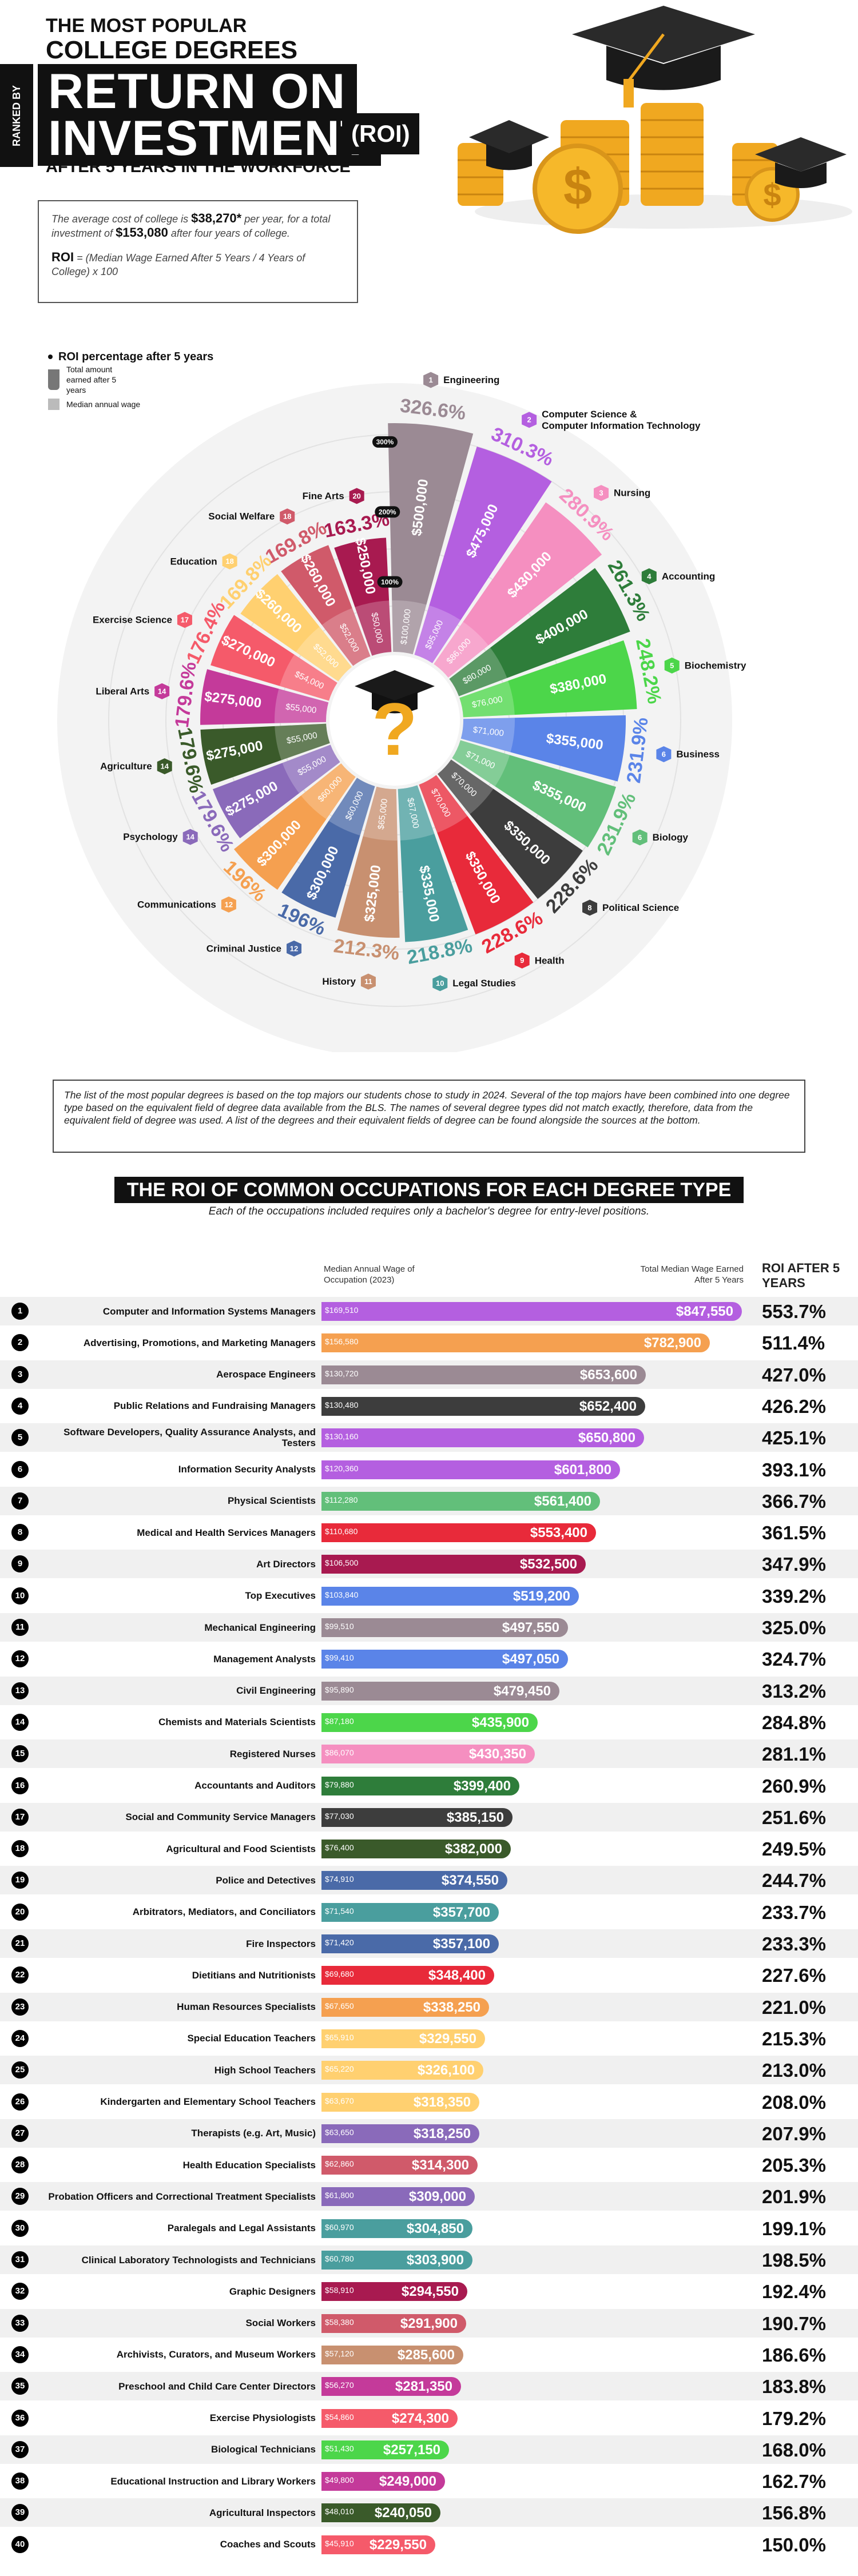 This screenshot has width=858, height=2576. What do you see at coordinates (794, 1754) in the screenshot?
I see `roi-value: 281.1%` at bounding box center [794, 1754].